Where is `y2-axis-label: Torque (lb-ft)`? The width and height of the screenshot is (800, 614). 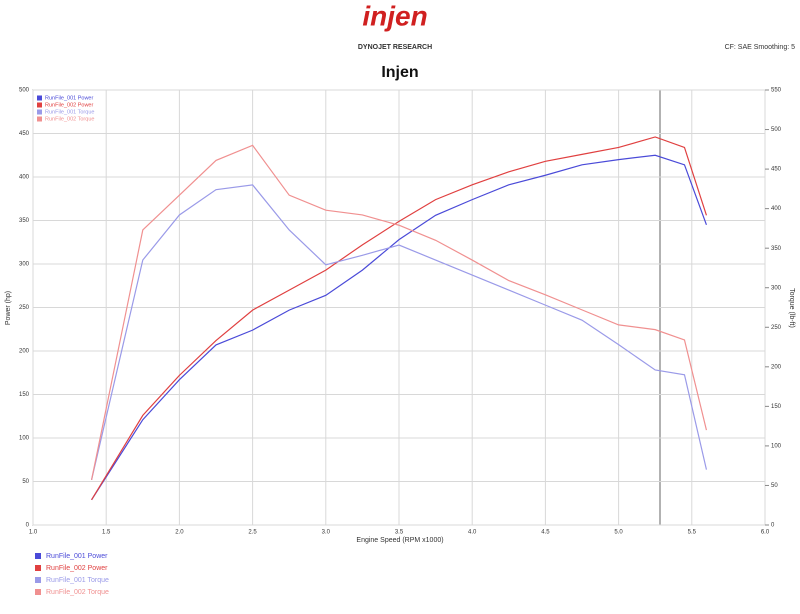
y2-axis-label: Torque (lb-ft) is located at coordinates (791, 308).